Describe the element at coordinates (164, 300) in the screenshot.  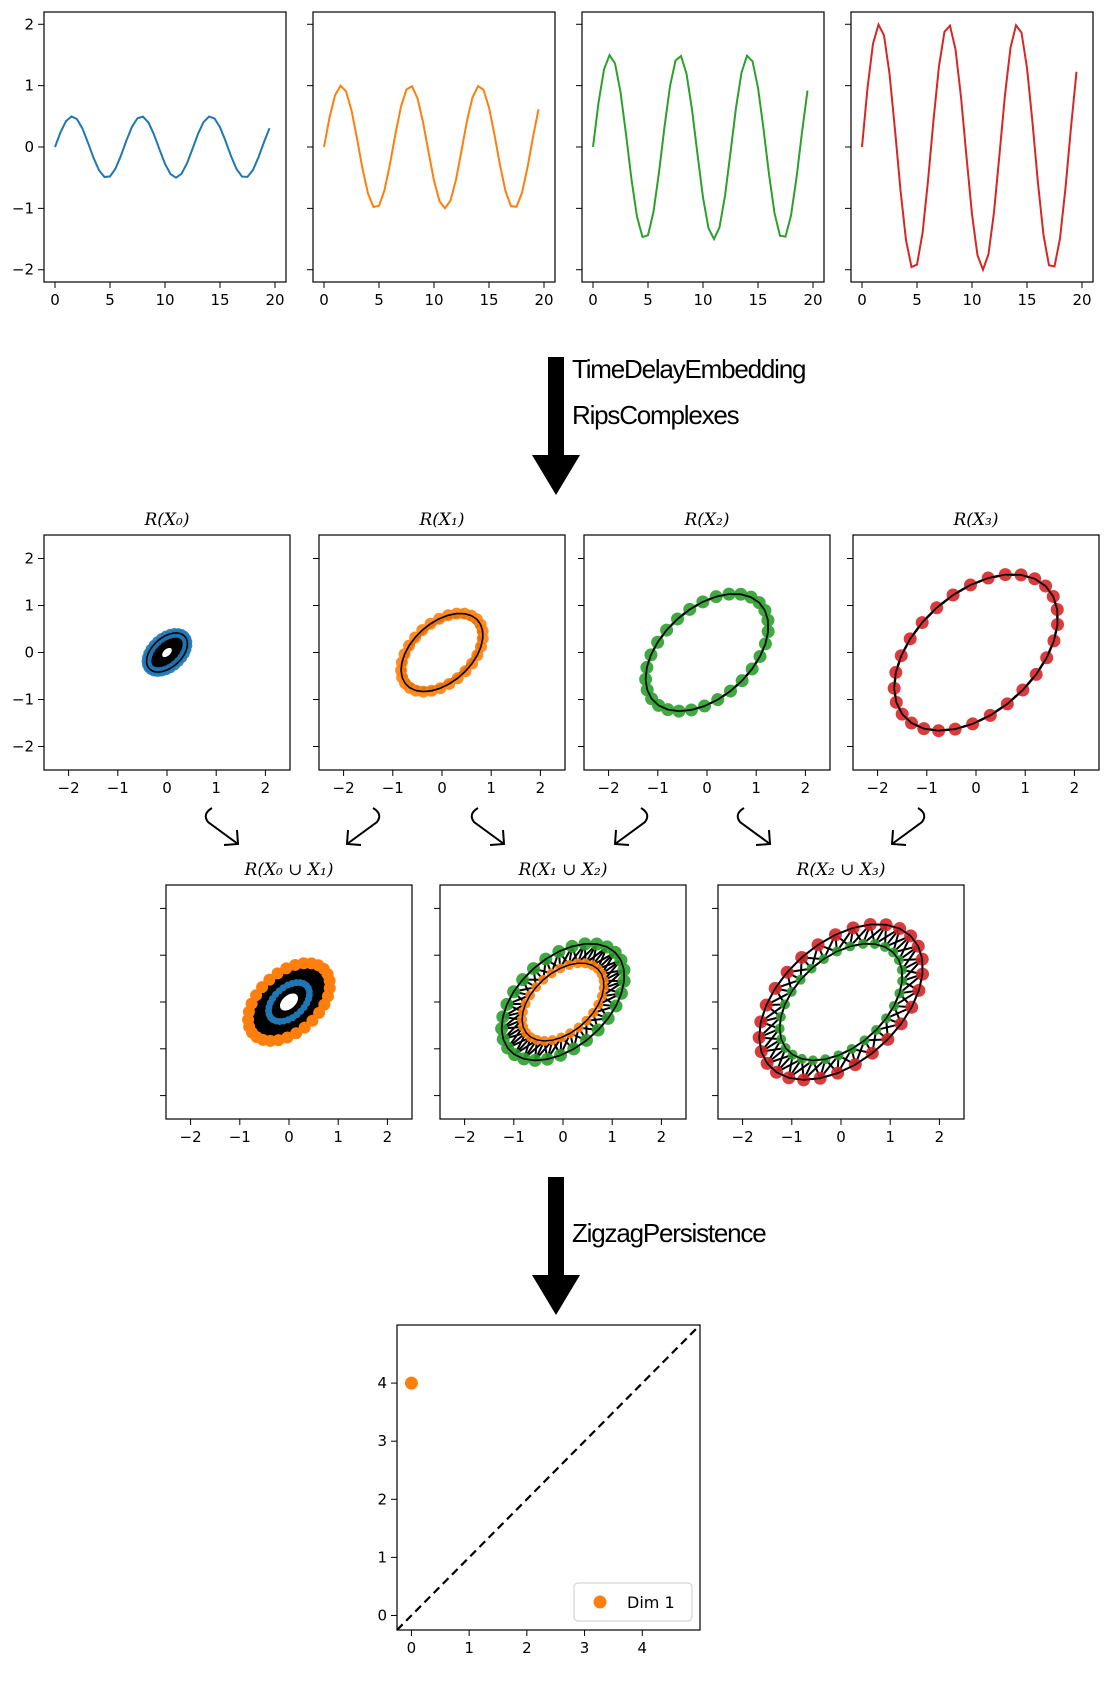
I see `x-tick-label: 10` at that location.